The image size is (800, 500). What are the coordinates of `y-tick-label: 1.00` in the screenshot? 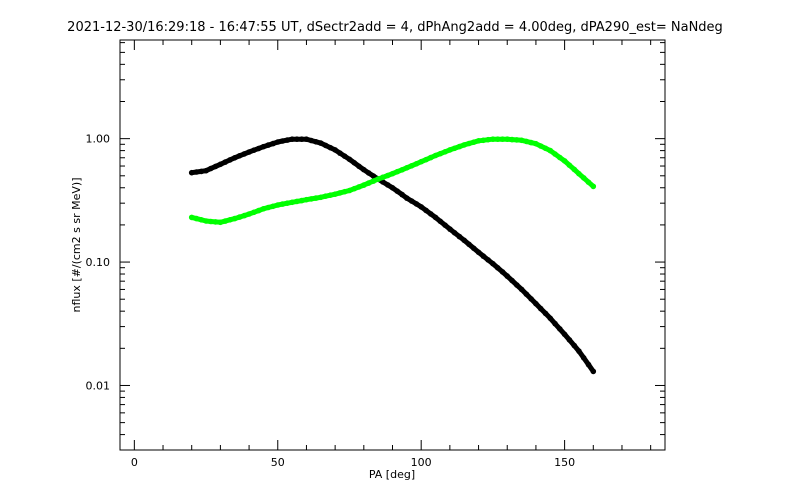 It's located at (98, 139).